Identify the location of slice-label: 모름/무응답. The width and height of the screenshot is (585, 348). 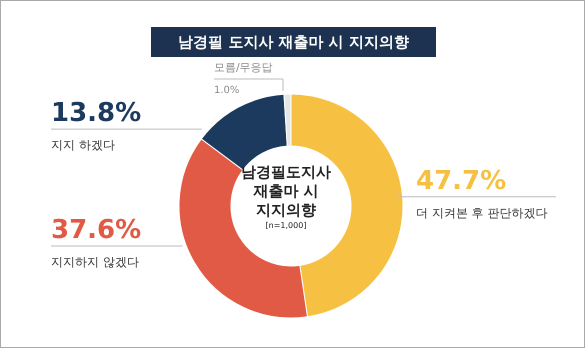
(243, 67).